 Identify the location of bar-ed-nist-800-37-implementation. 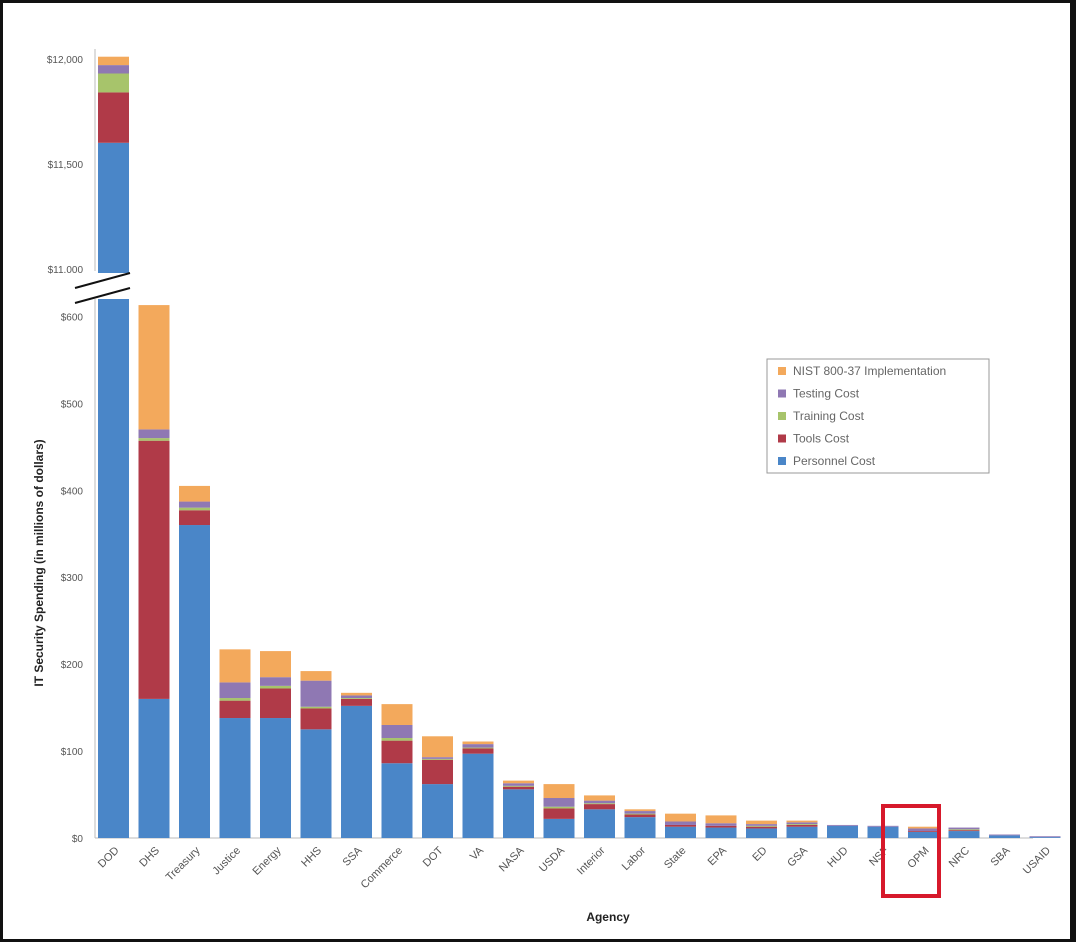
(761, 822).